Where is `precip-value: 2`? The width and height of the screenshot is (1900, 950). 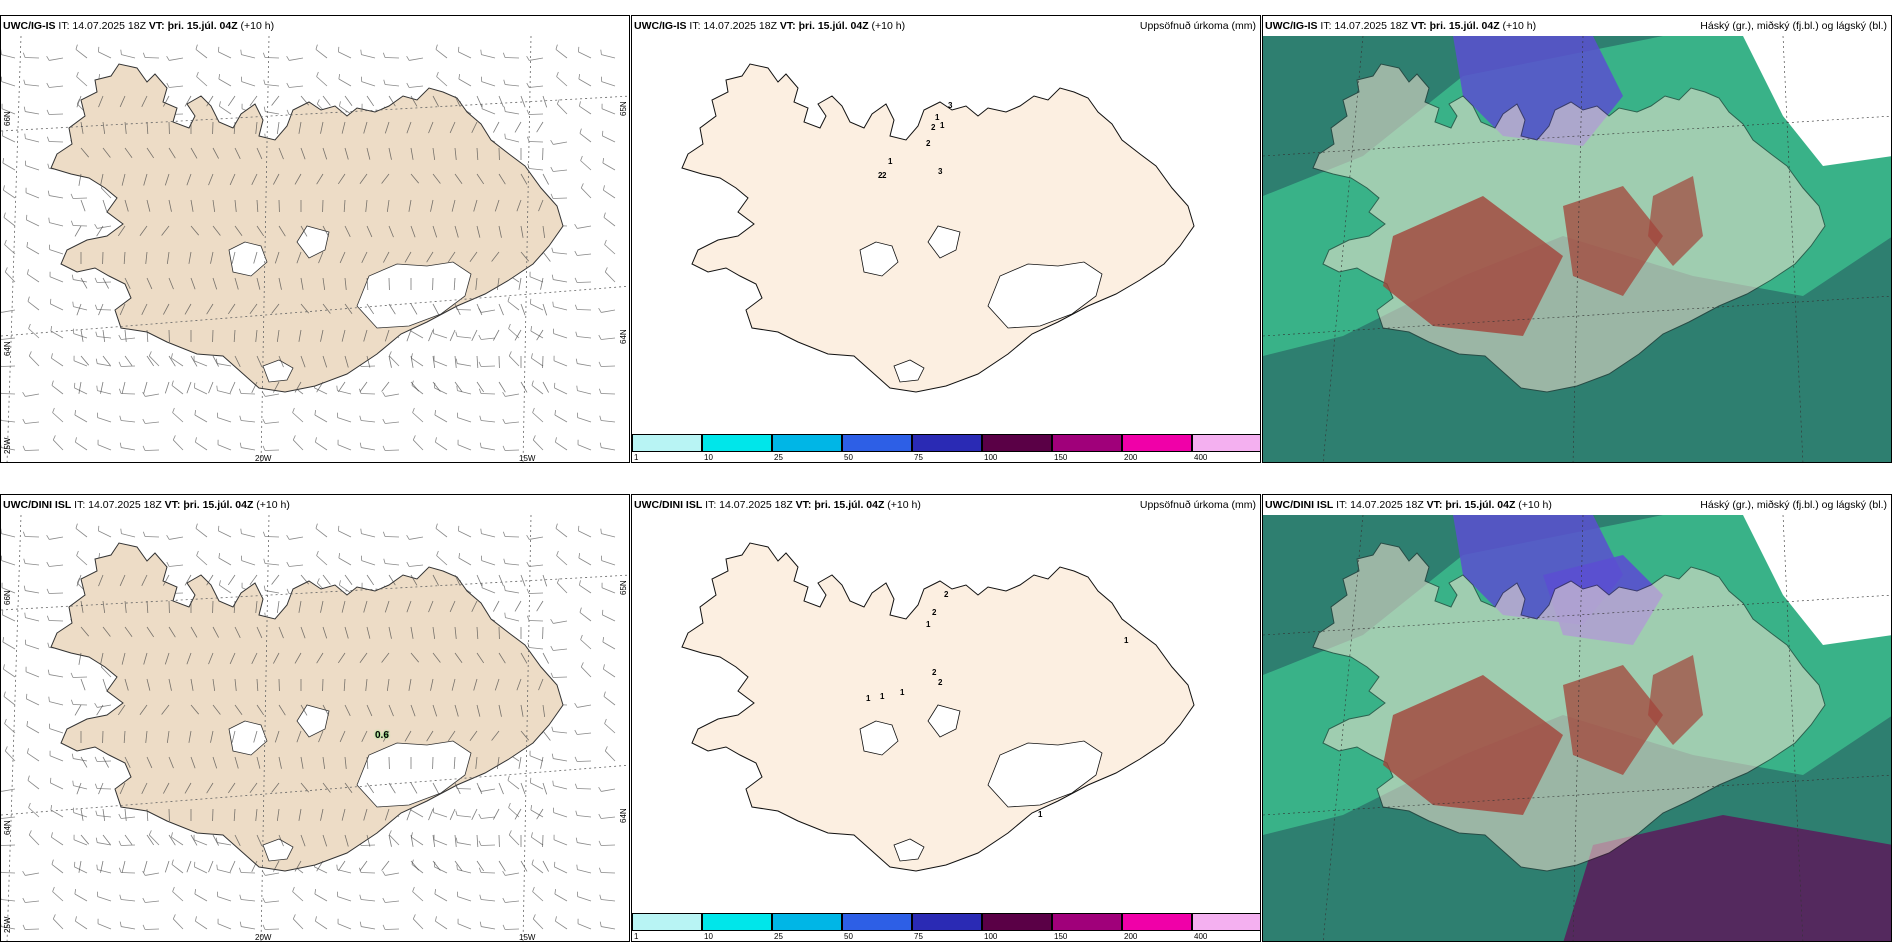 precip-value: 2 is located at coordinates (884, 175).